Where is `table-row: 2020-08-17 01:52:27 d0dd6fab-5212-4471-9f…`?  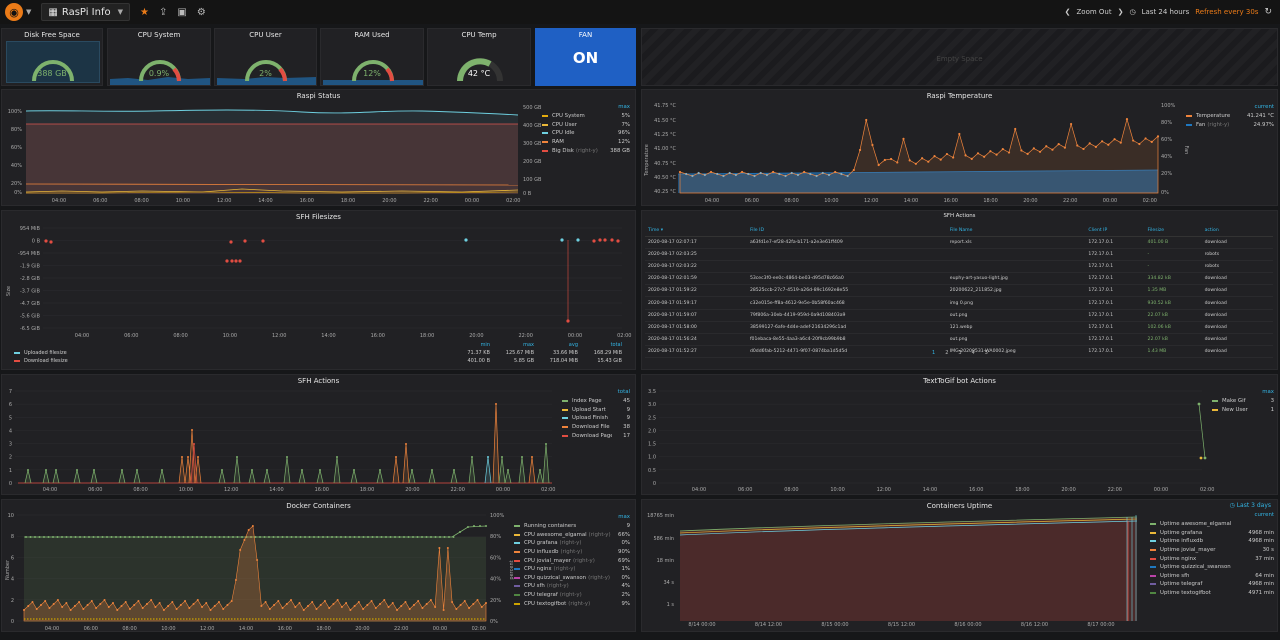 table-row: 2020-08-17 01:52:27 d0dd6fab-5212-4471-9f… is located at coordinates (959, 352).